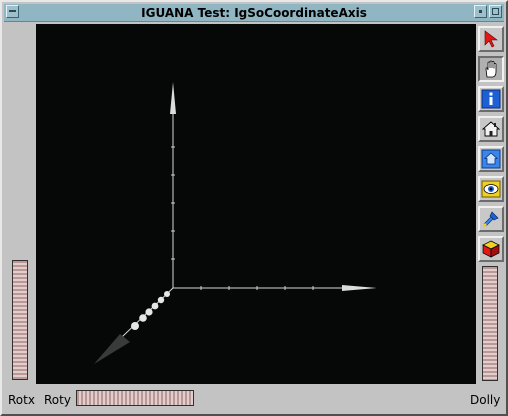  I want to click on set-home-button, so click(491, 159).